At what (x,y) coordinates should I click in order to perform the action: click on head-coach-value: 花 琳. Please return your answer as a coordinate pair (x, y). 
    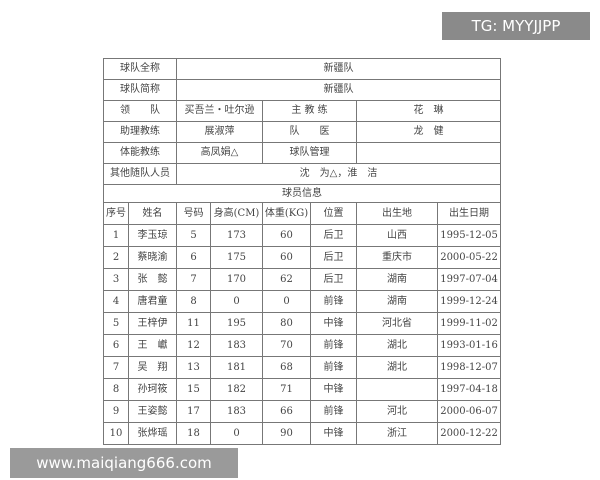
    Looking at the image, I should click on (428, 111).